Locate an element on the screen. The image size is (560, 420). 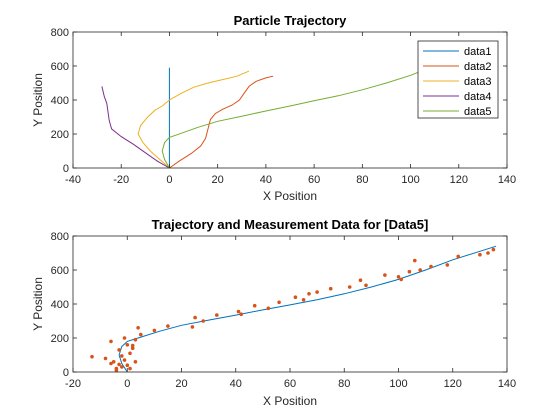
plot-1-xtick-label: 40 is located at coordinates (266, 180).